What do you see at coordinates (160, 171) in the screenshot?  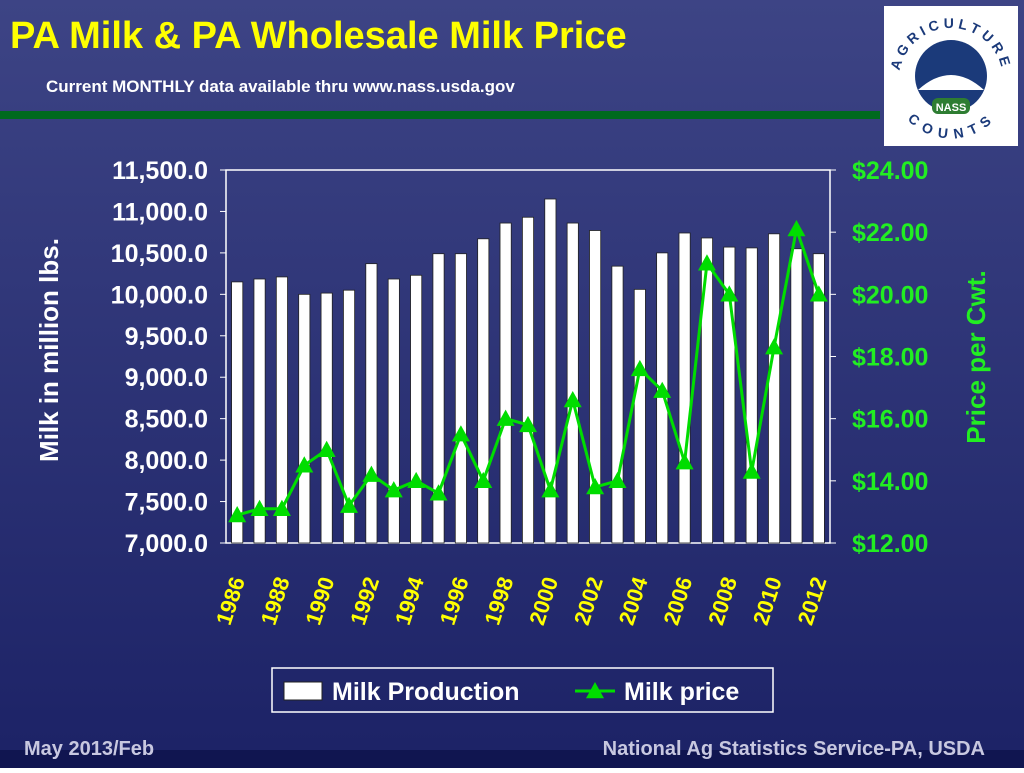 I see `y-tick-label: 11,500.0` at bounding box center [160, 171].